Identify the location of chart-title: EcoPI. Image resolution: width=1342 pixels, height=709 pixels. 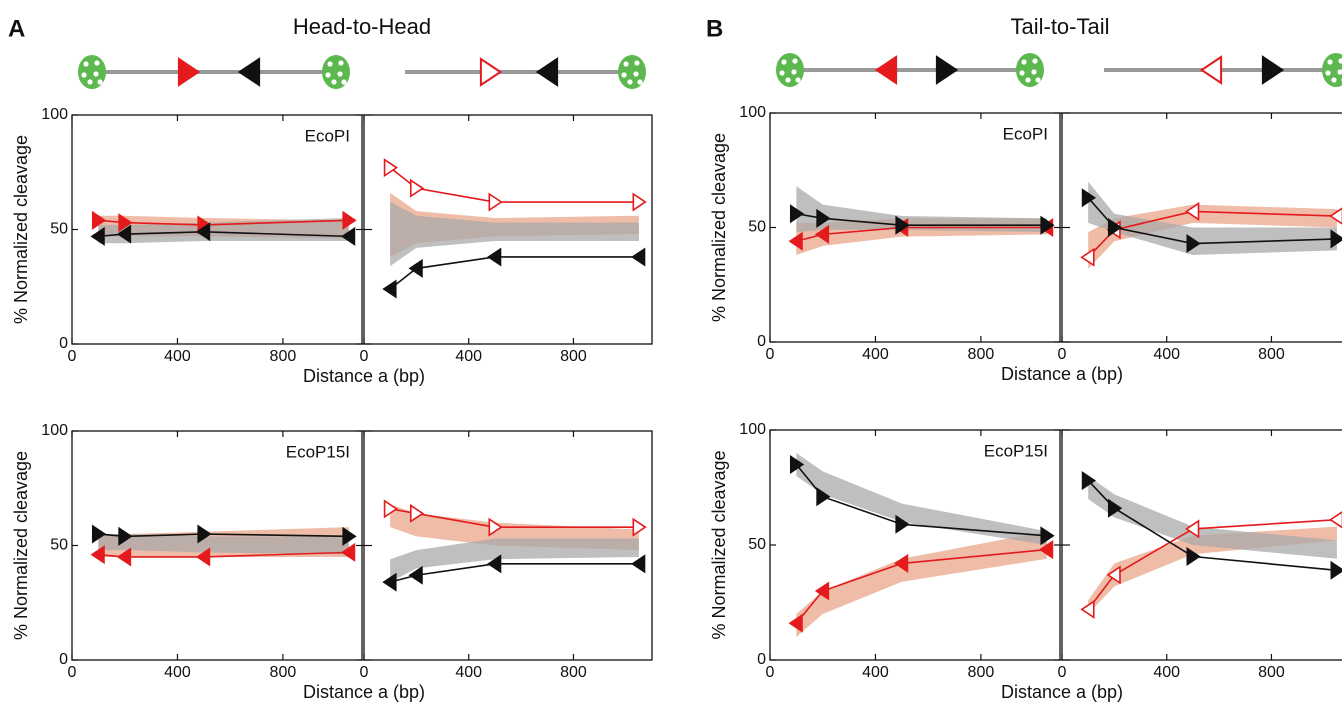
(327, 135).